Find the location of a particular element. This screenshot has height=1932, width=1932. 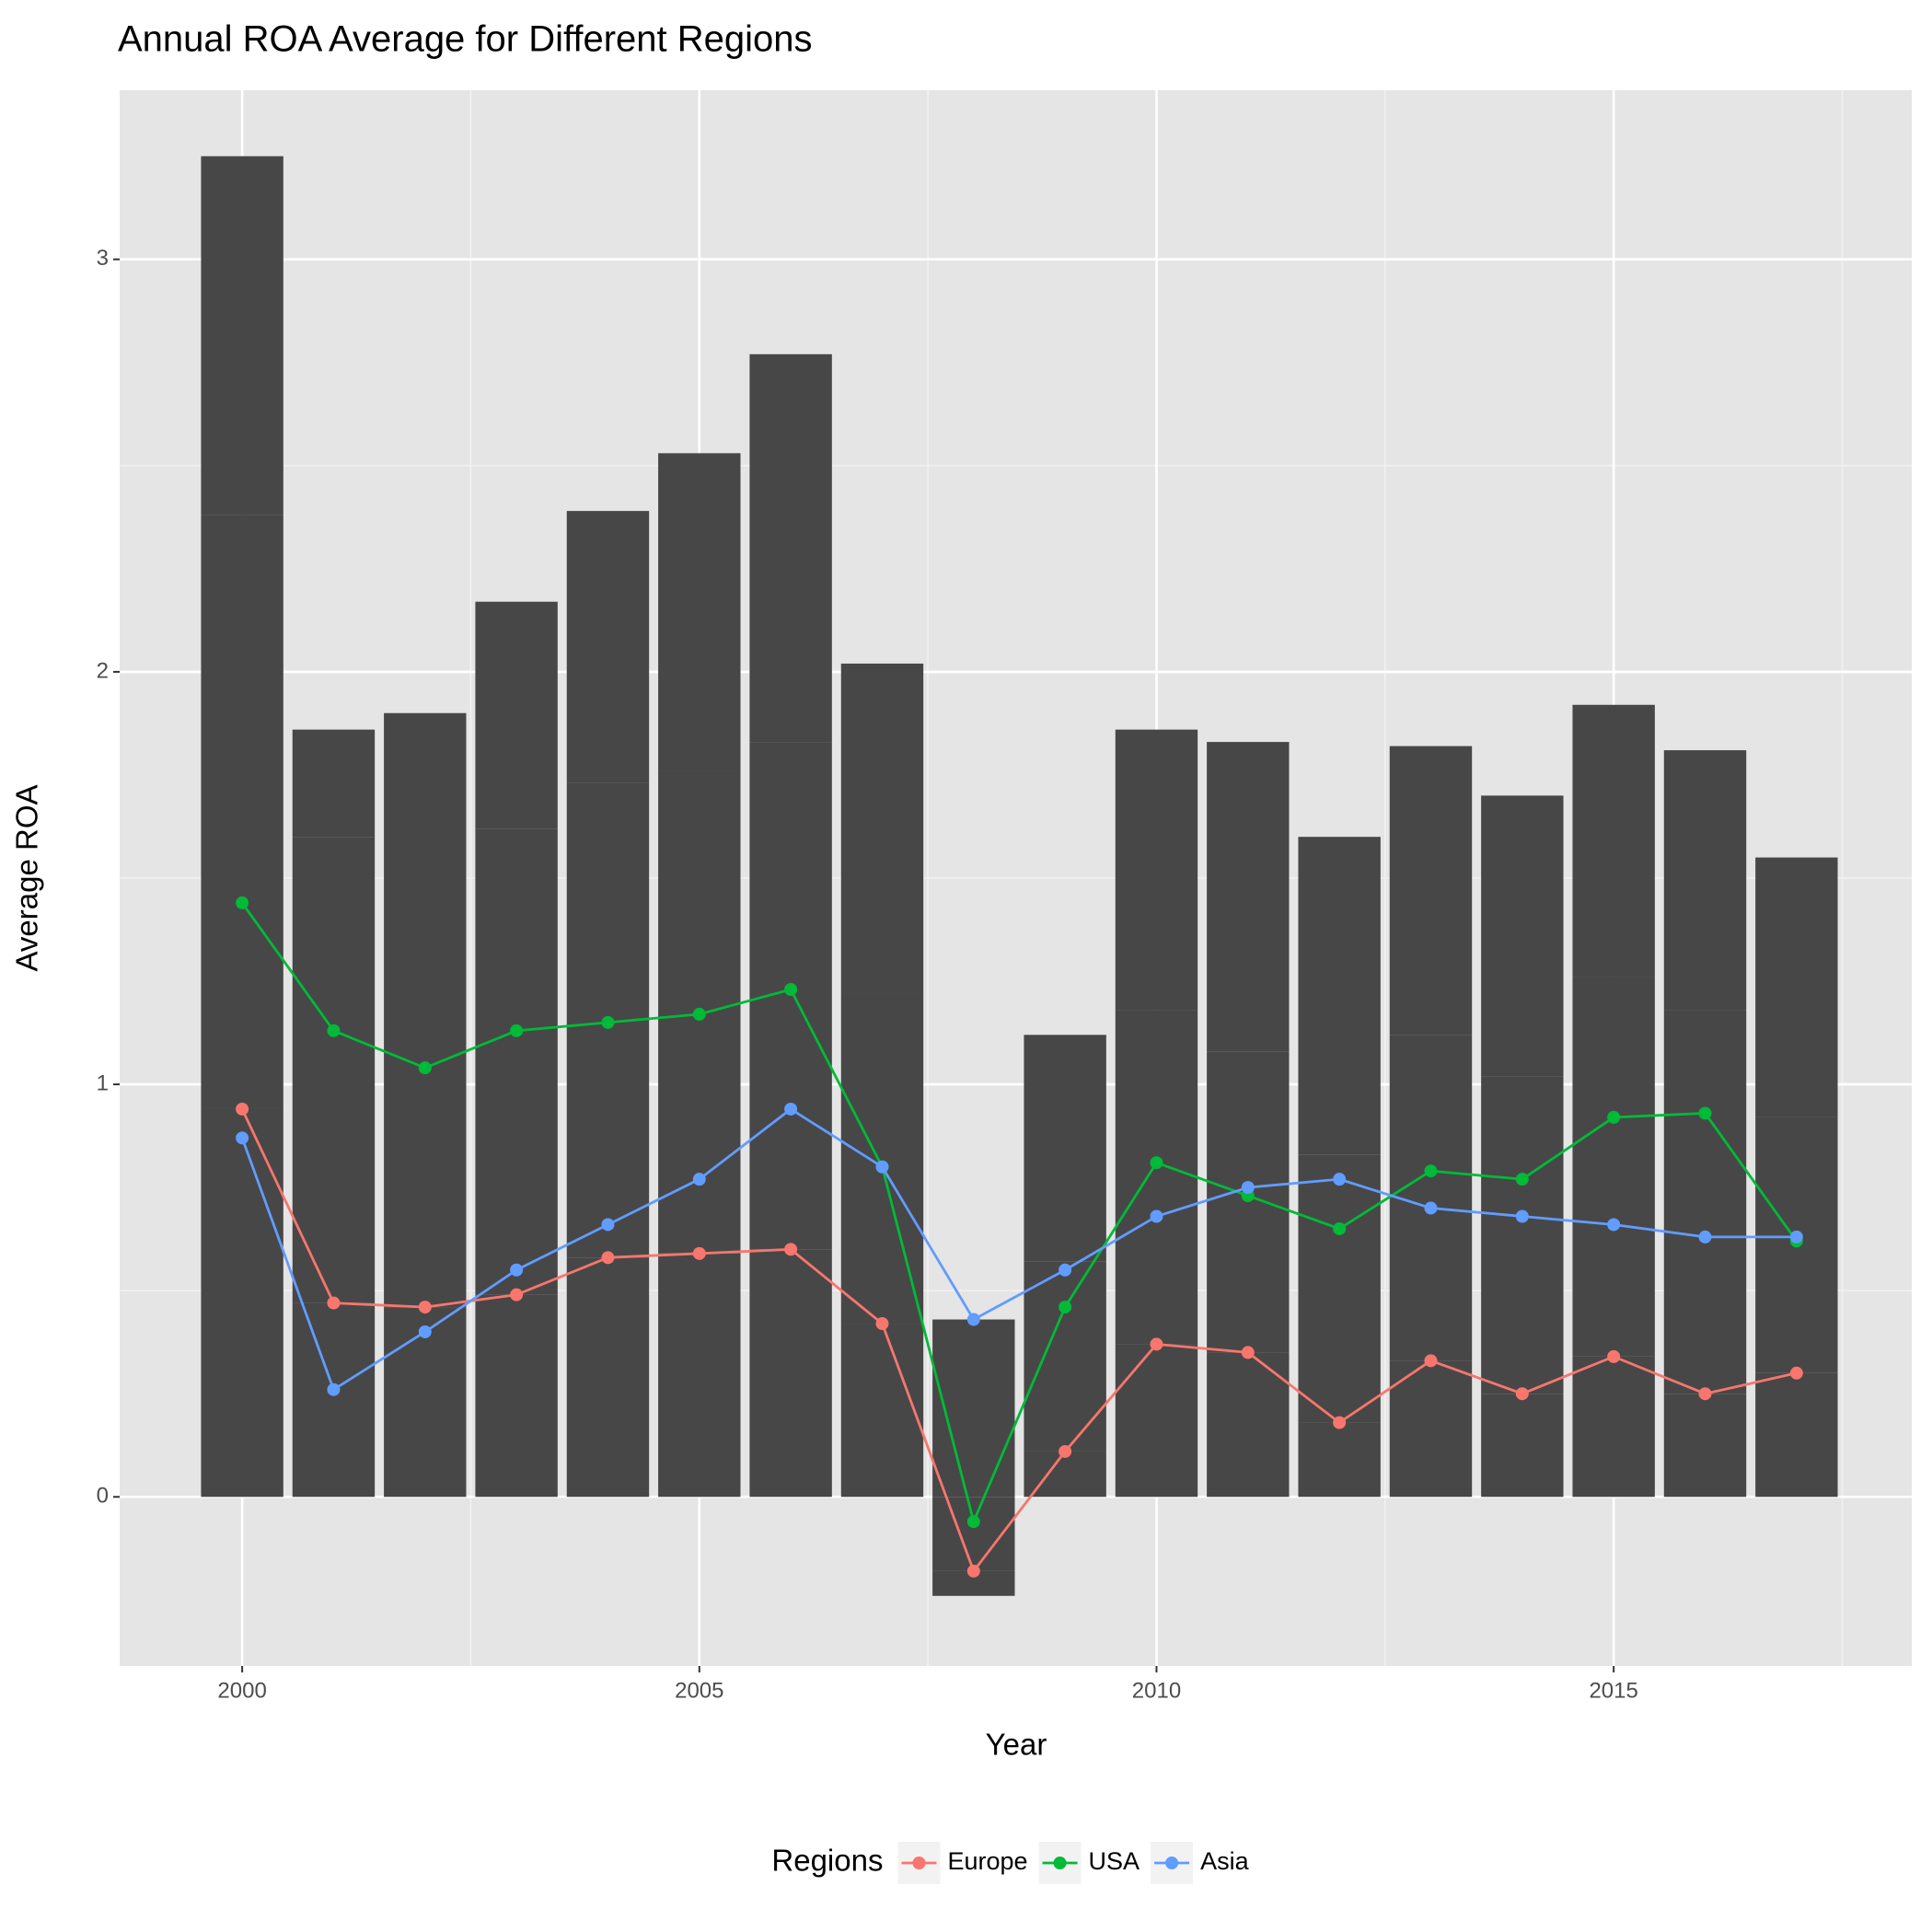

y-tick-label: 3 is located at coordinates (103, 258).